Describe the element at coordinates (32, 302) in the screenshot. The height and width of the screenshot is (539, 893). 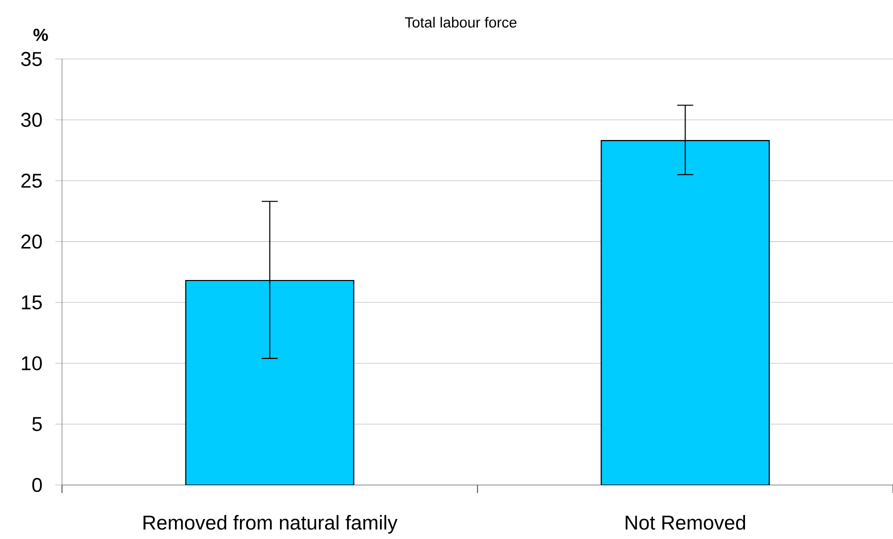
I see `y-tick-label: 15` at that location.